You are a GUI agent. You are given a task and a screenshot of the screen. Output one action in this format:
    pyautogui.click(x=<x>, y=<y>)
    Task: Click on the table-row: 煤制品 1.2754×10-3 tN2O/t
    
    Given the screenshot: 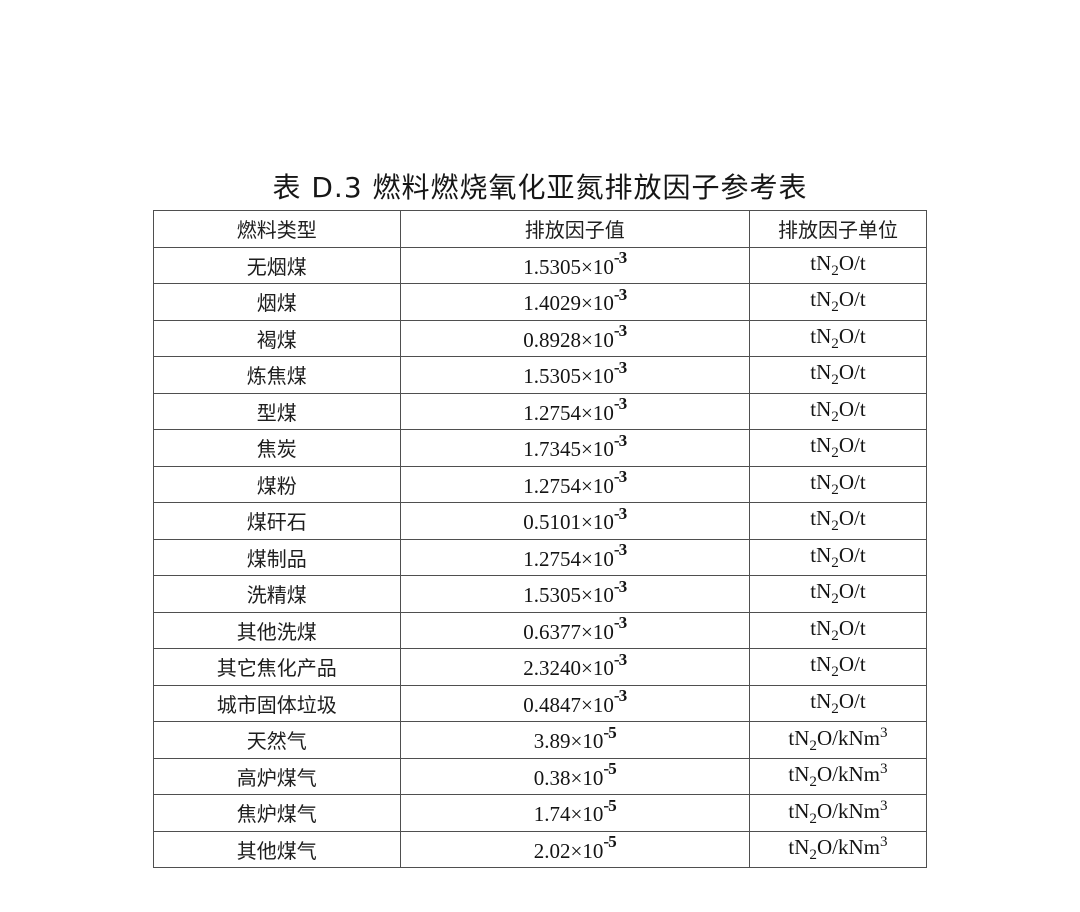 What is the action you would take?
    pyautogui.click(x=540, y=557)
    